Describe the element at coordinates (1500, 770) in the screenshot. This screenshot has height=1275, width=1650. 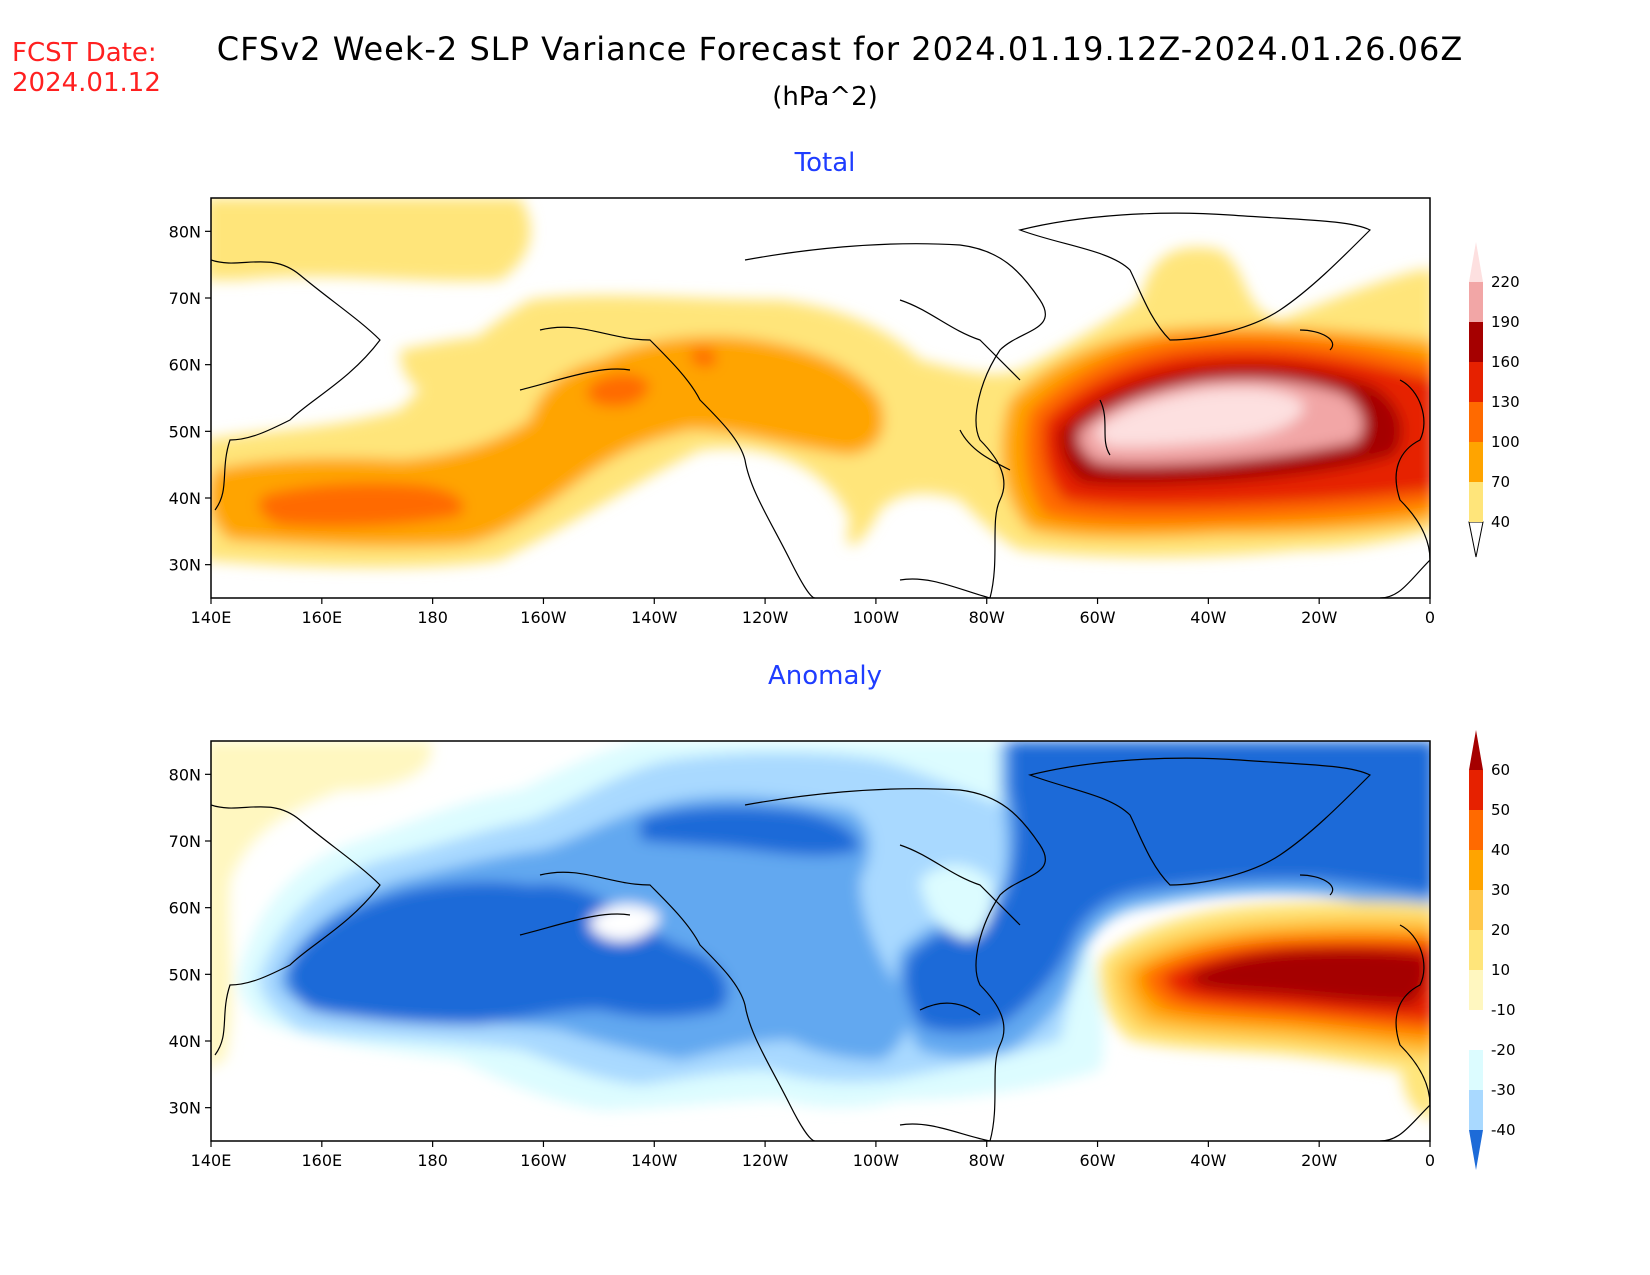
I see `anomaly-colorbar-label: 60` at that location.